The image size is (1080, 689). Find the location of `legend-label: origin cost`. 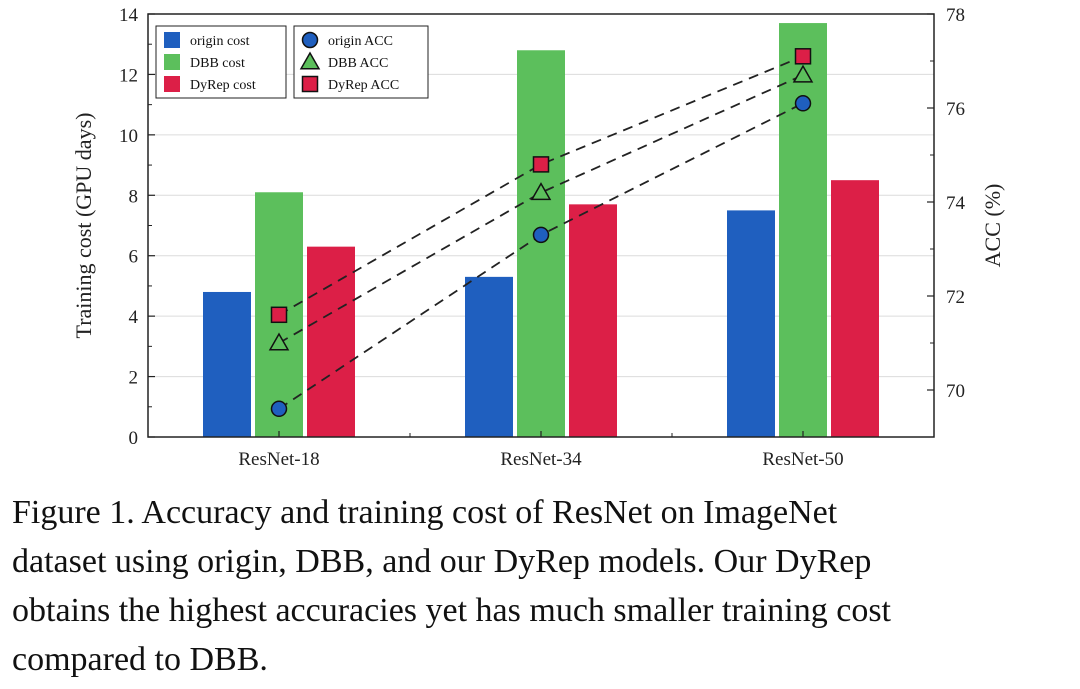

legend-label: origin cost is located at coordinates (220, 41).